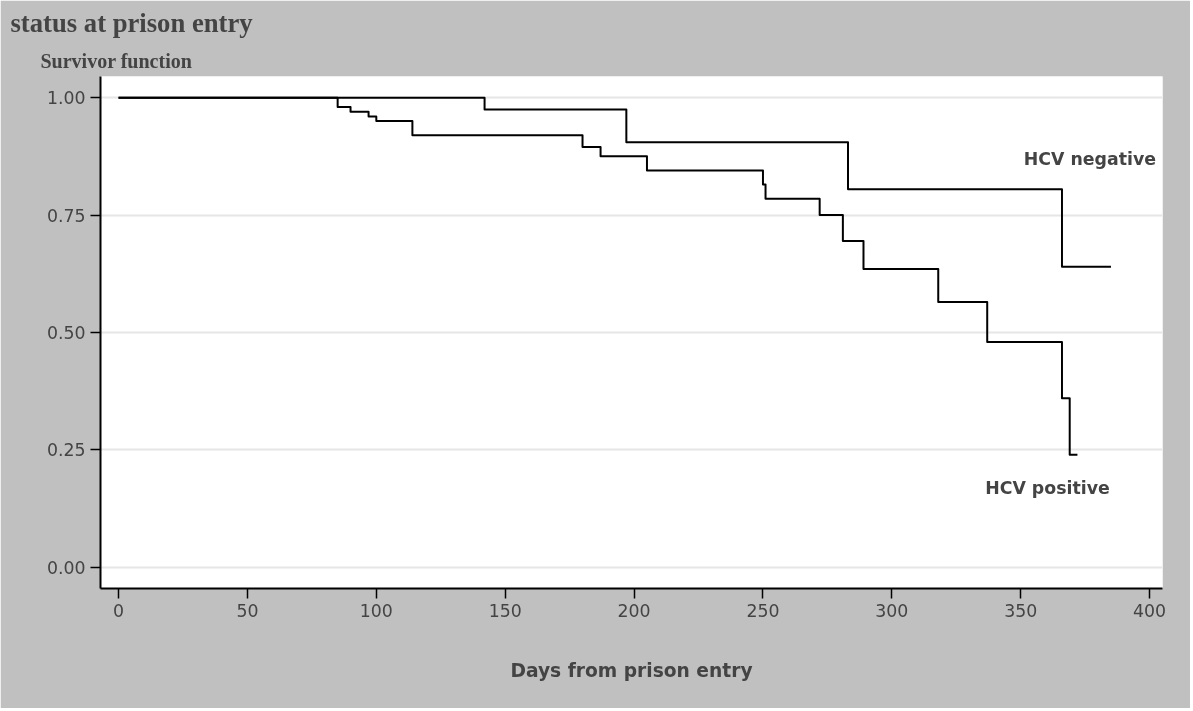 The image size is (1193, 711). I want to click on y-axis-title: Survivor function, so click(116, 60).